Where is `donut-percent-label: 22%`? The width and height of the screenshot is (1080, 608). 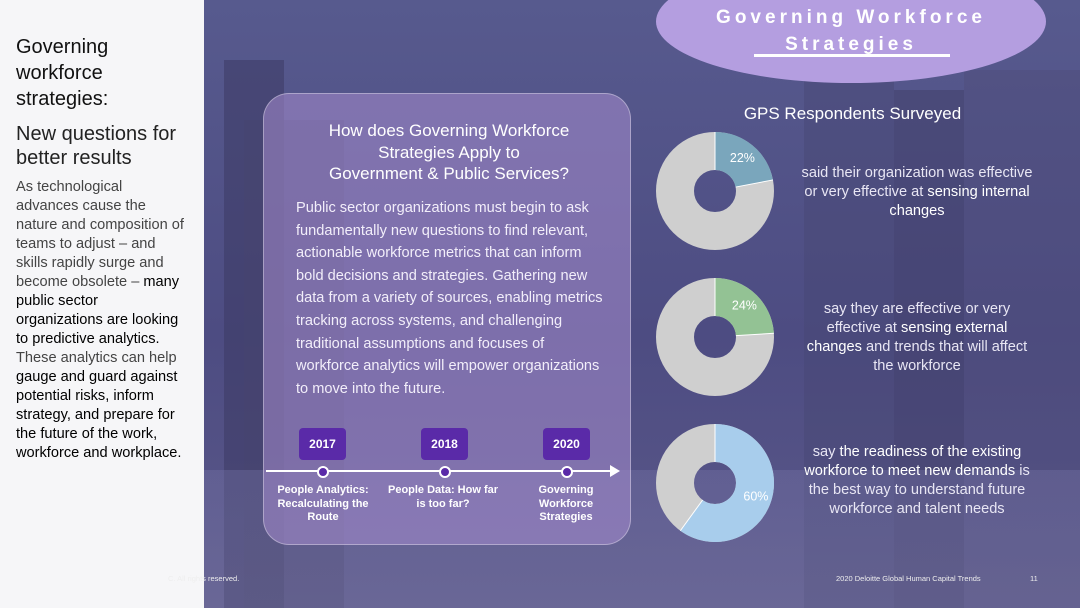 donut-percent-label: 22% is located at coordinates (742, 158).